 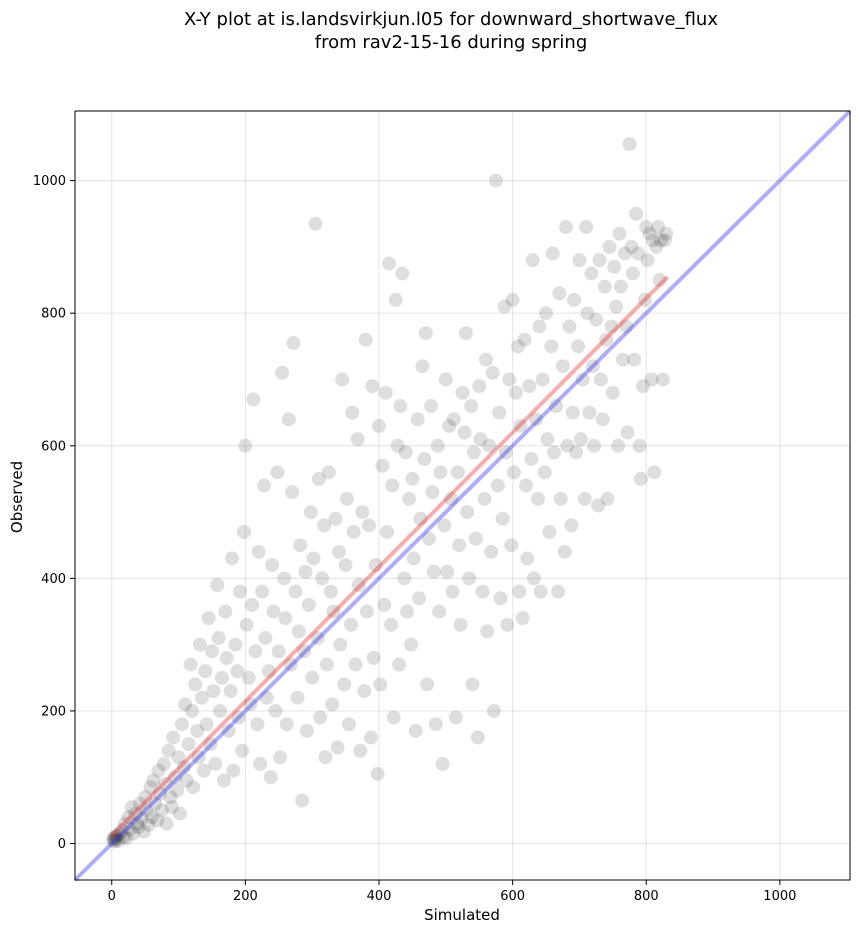 What do you see at coordinates (452, 892) in the screenshot?
I see `x-axis-ticks: 0 200 400 600 800 1000` at bounding box center [452, 892].